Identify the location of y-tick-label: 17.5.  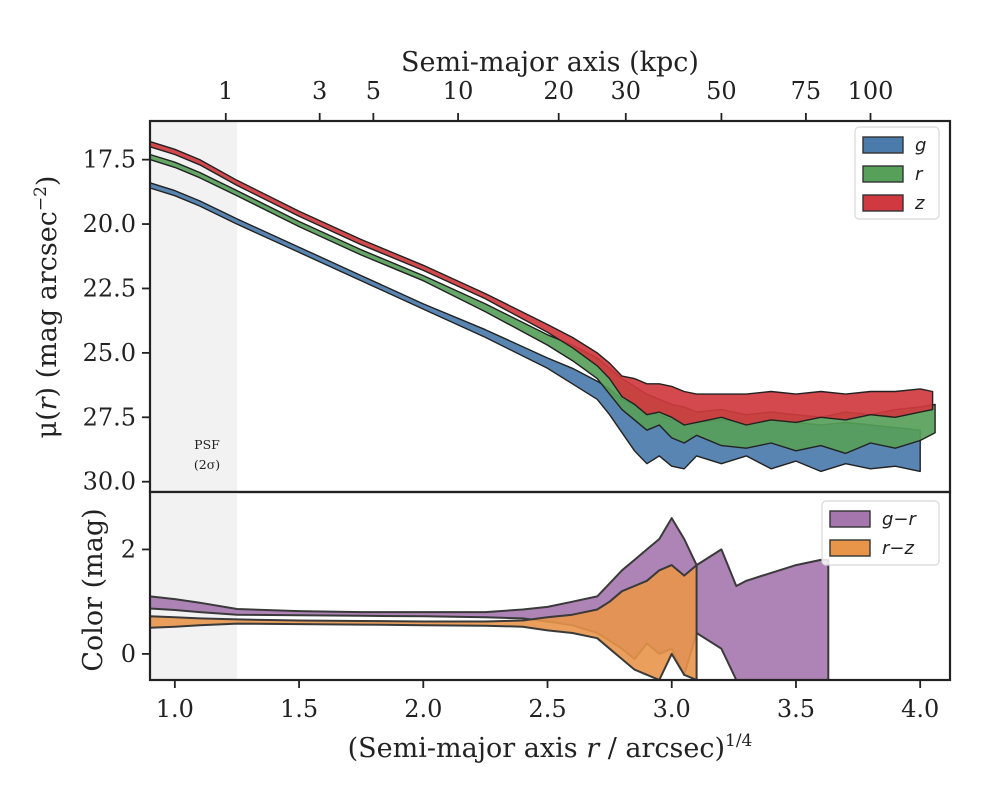
(109, 160).